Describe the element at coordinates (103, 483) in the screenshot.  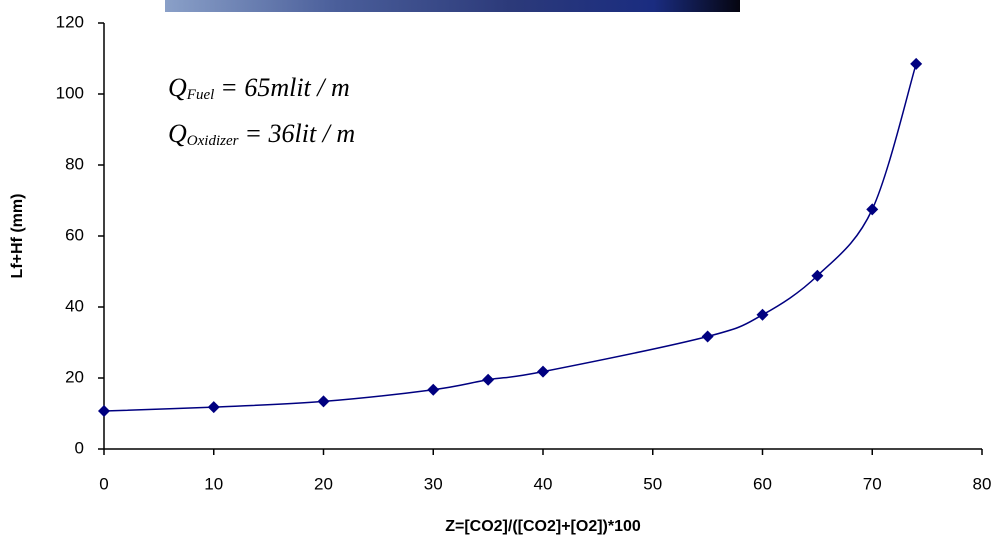
I see `x-tick-label: 0` at that location.